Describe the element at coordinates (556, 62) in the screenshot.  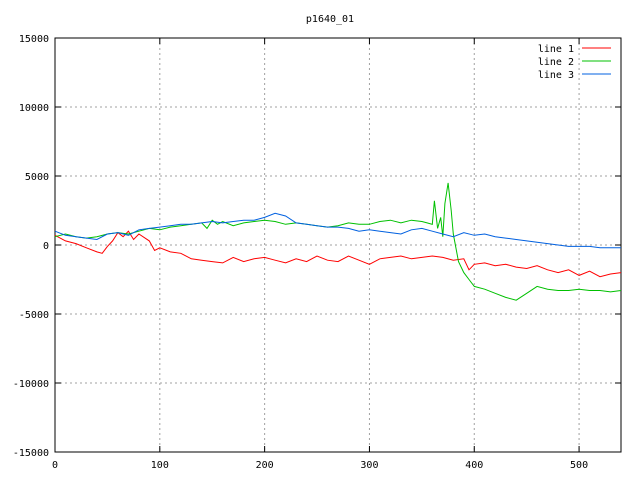
I see `legend-label-2: line 2` at that location.